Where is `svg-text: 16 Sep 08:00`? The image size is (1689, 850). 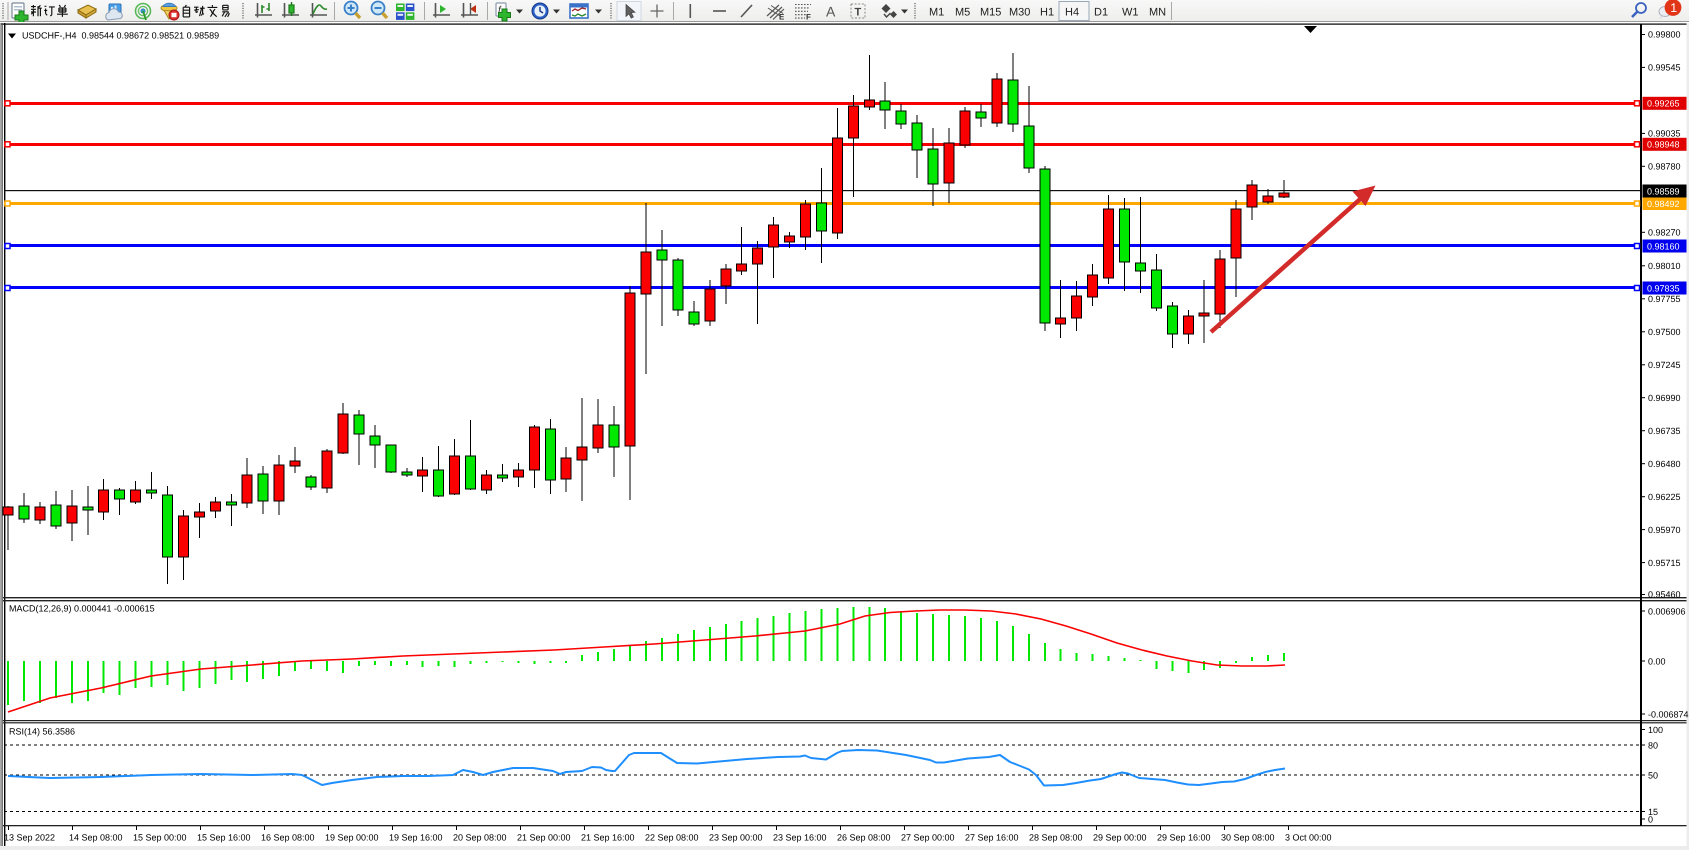 svg-text: 16 Sep 08:00 is located at coordinates (288, 838).